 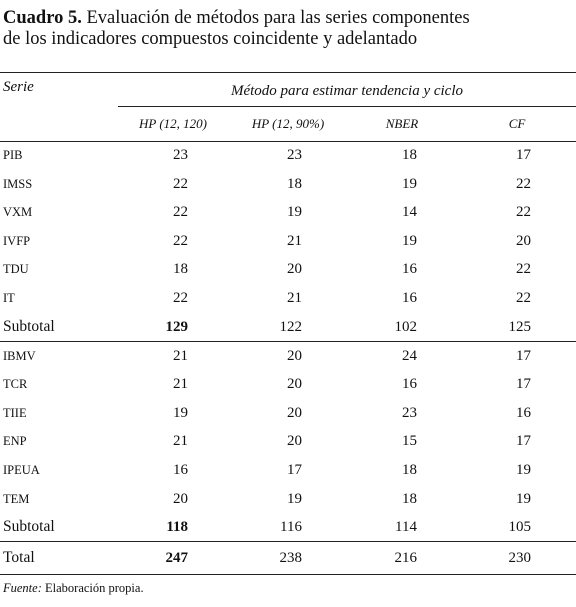 I want to click on footnote-label: Fuente:, so click(x=22, y=588).